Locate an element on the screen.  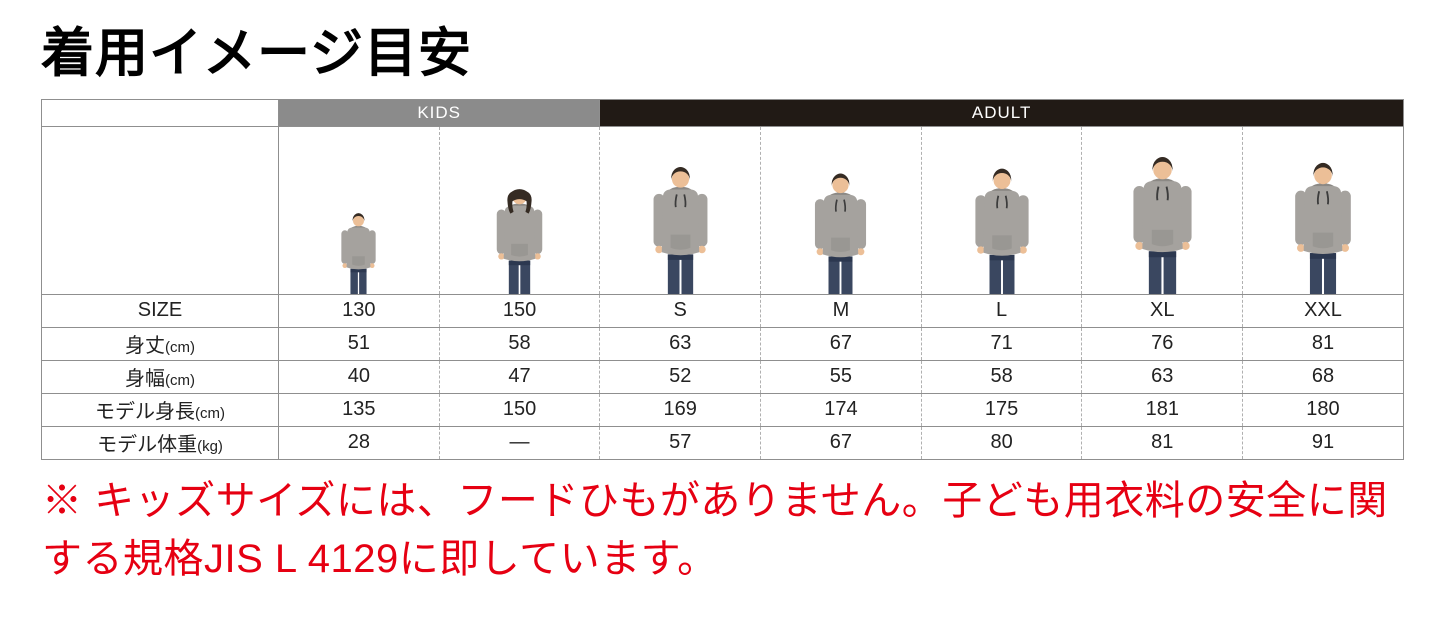
model-photo-XXL is located at coordinates (1323, 228).